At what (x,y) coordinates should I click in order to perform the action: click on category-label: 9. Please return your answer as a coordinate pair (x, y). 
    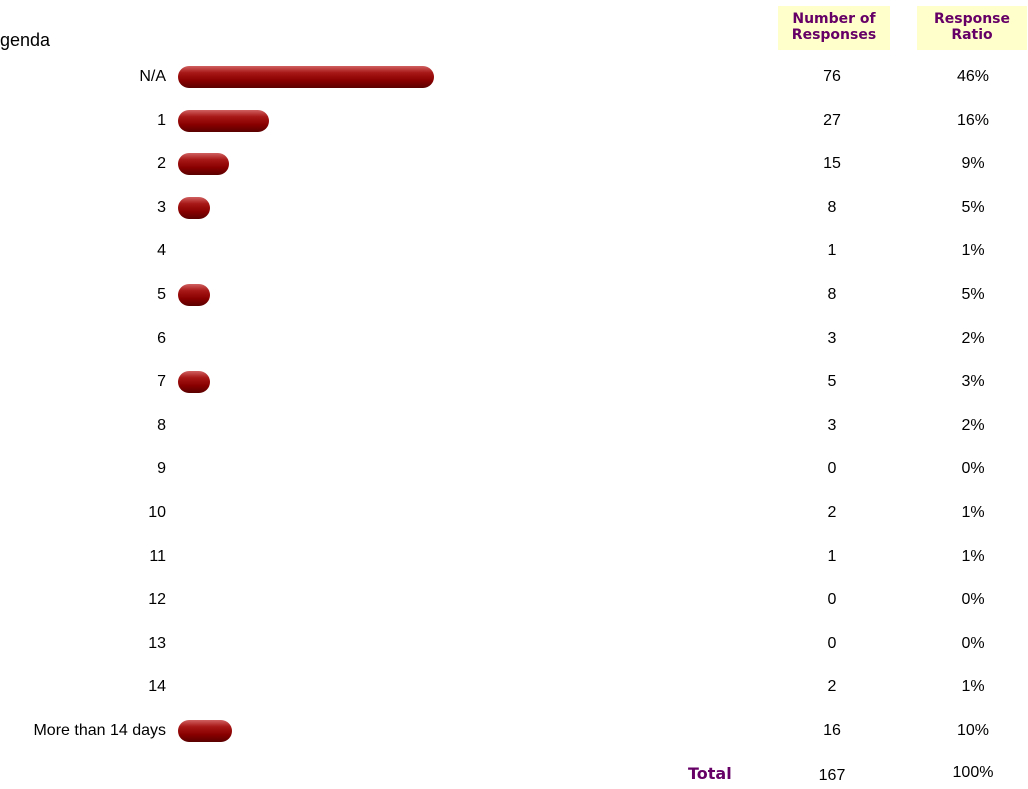
    Looking at the image, I should click on (161, 469).